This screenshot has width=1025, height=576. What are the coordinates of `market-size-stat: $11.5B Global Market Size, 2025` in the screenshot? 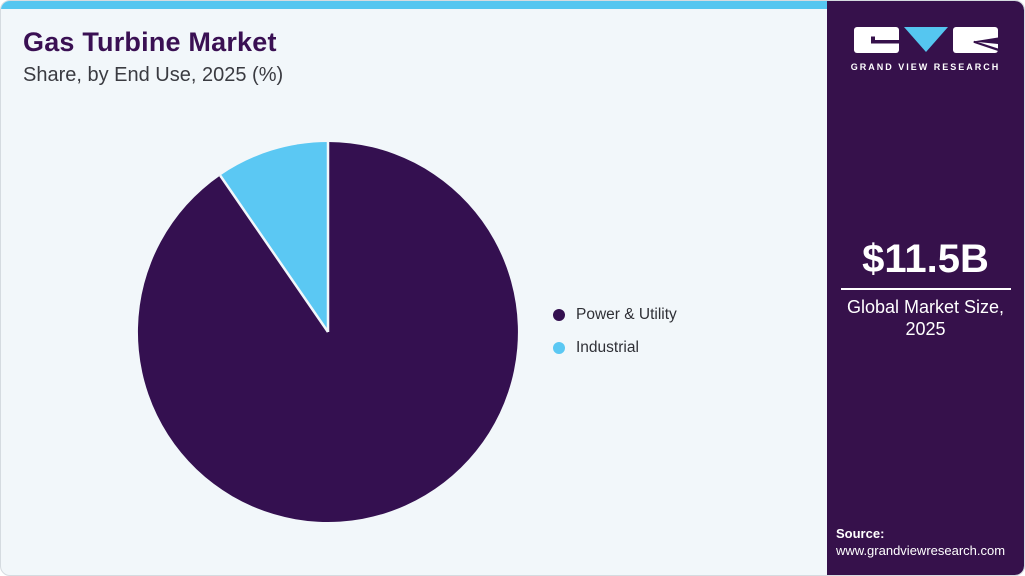 It's located at (925, 289).